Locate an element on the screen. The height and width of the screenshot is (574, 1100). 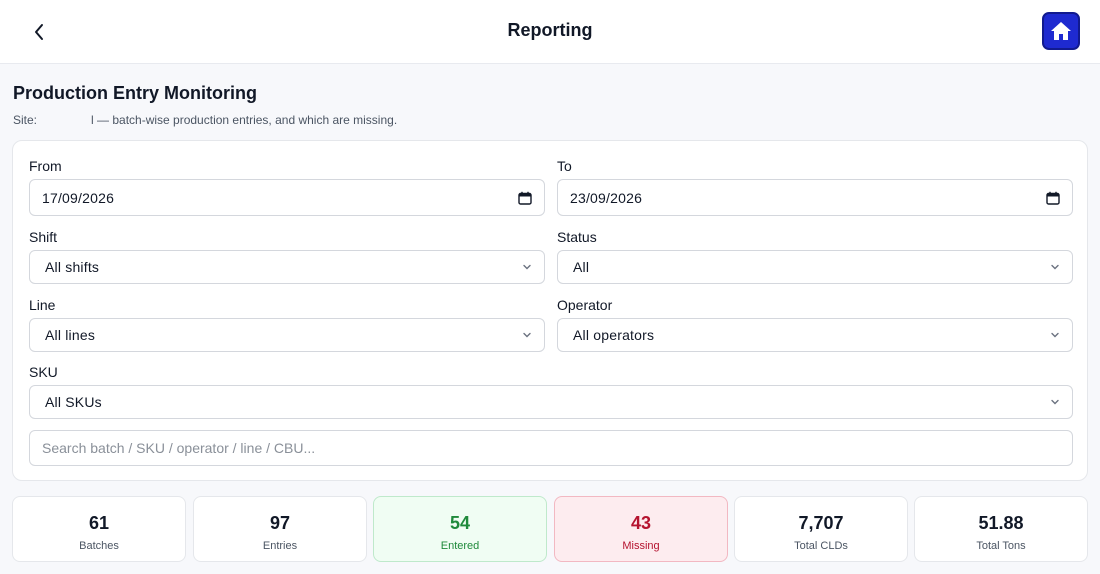
to-label: To is located at coordinates (564, 166).